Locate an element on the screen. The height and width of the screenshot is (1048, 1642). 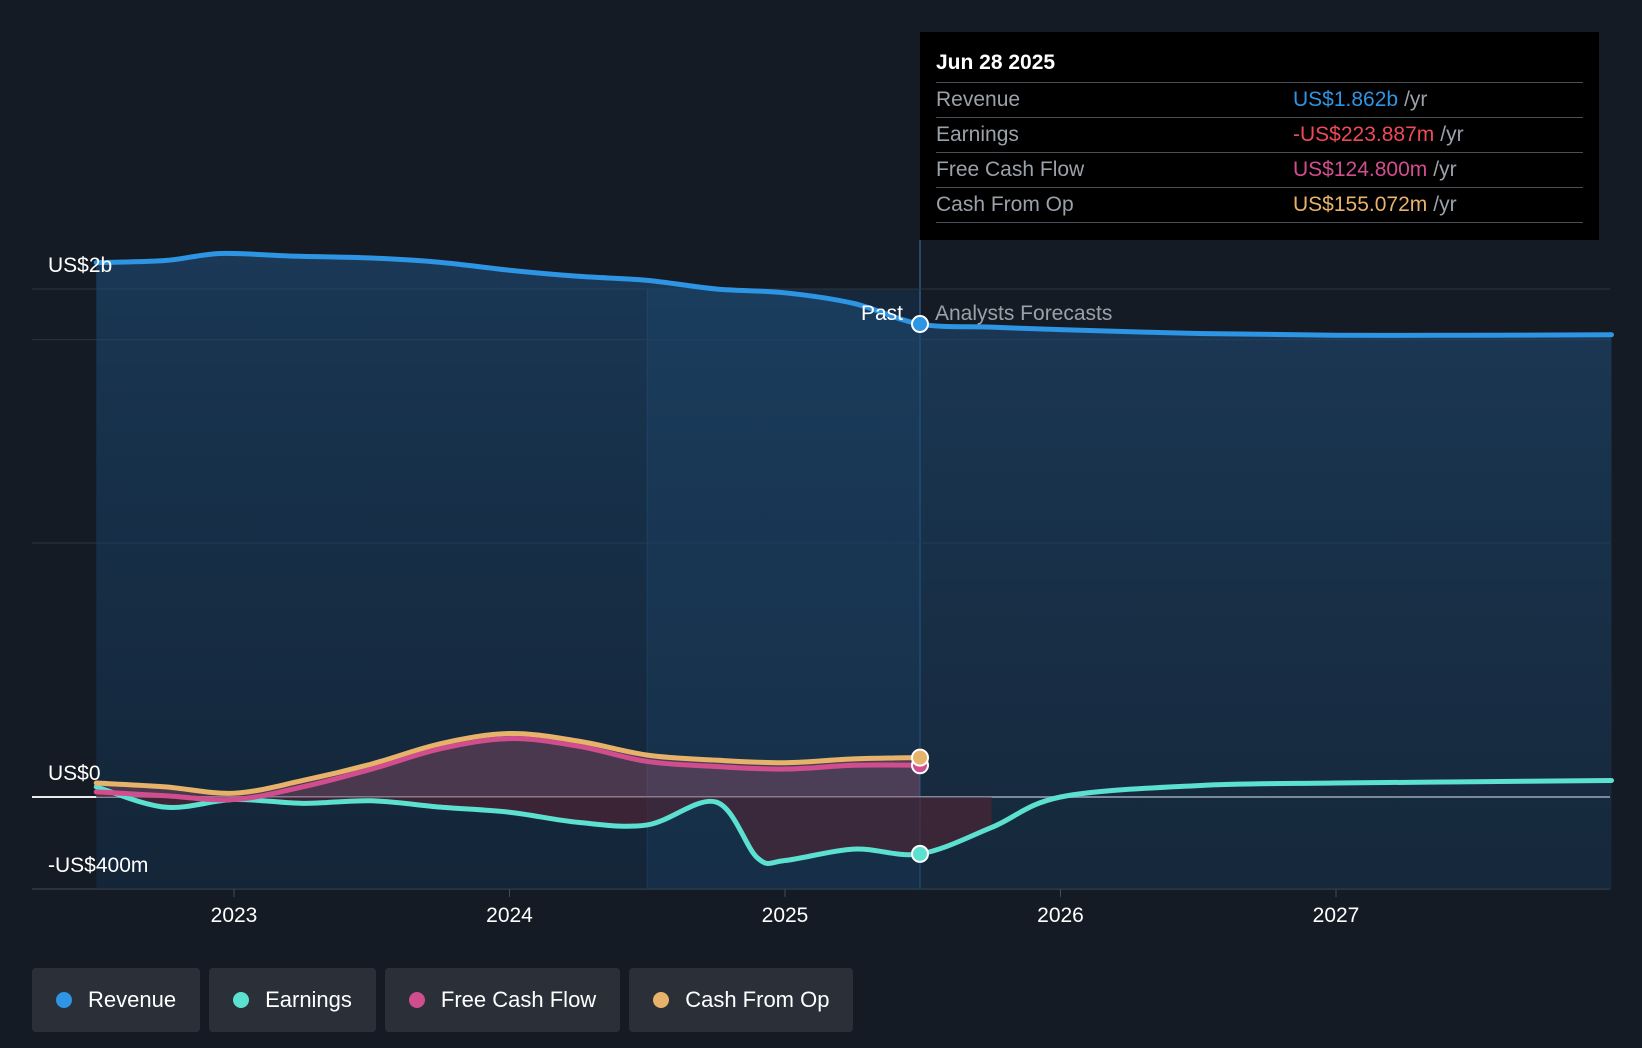
tooltip-row-free-cash-flow: Free Cash Flow US$124.800m /yr is located at coordinates (1259, 169).